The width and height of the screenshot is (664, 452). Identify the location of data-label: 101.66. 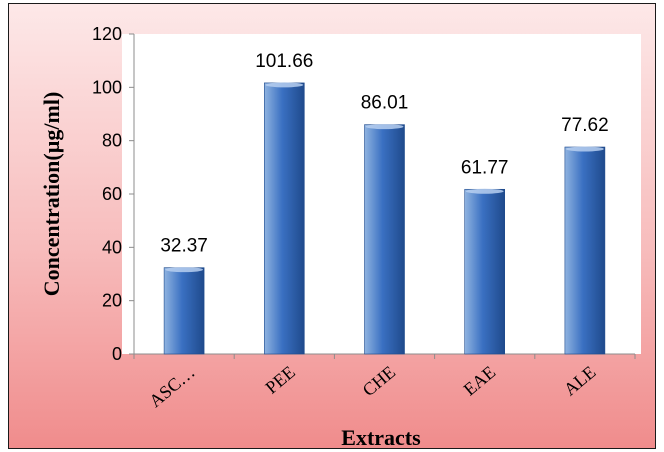
(284, 61).